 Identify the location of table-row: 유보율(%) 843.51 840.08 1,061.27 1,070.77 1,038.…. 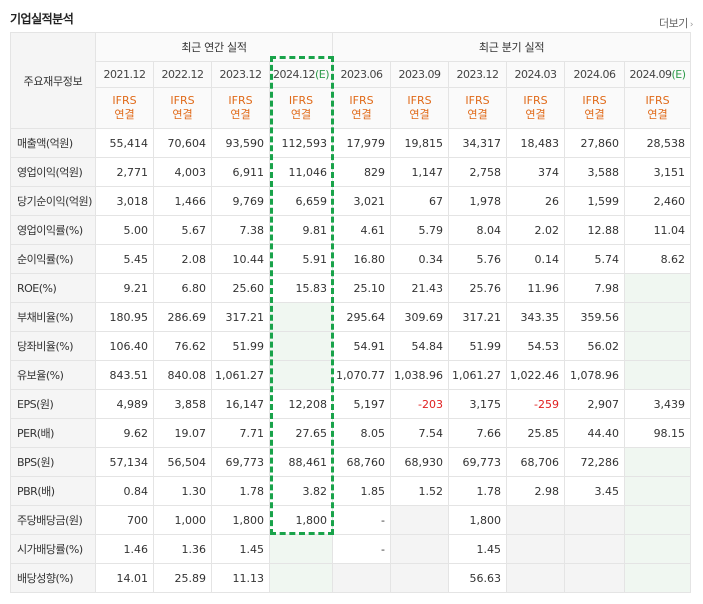
(351, 375).